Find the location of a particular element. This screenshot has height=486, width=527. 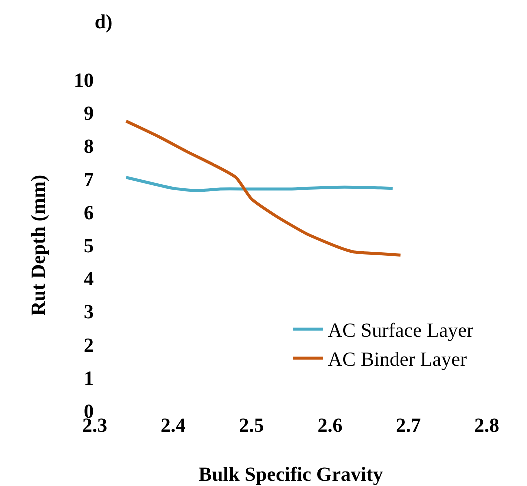

y-tick-label: 1 is located at coordinates (89, 379).